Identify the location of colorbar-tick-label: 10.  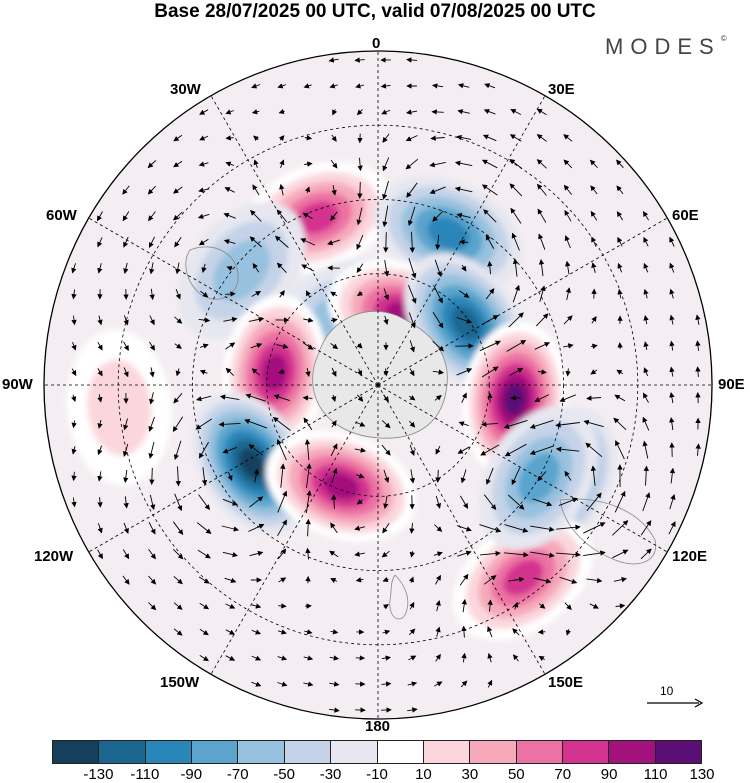
(423, 774).